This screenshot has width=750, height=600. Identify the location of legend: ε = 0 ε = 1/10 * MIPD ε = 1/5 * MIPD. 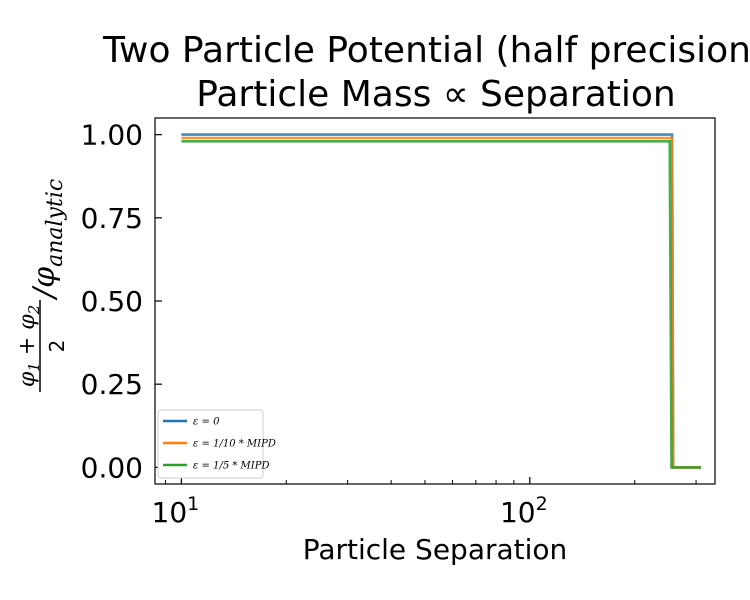
(216, 444).